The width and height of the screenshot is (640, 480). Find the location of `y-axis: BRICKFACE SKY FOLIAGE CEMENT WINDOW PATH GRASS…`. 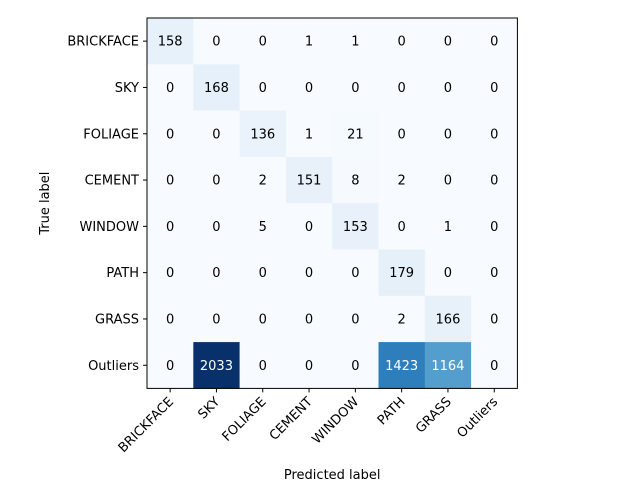

y-axis: BRICKFACE SKY FOLIAGE CEMENT WINDOW PATH GRASS… is located at coordinates (107, 204).